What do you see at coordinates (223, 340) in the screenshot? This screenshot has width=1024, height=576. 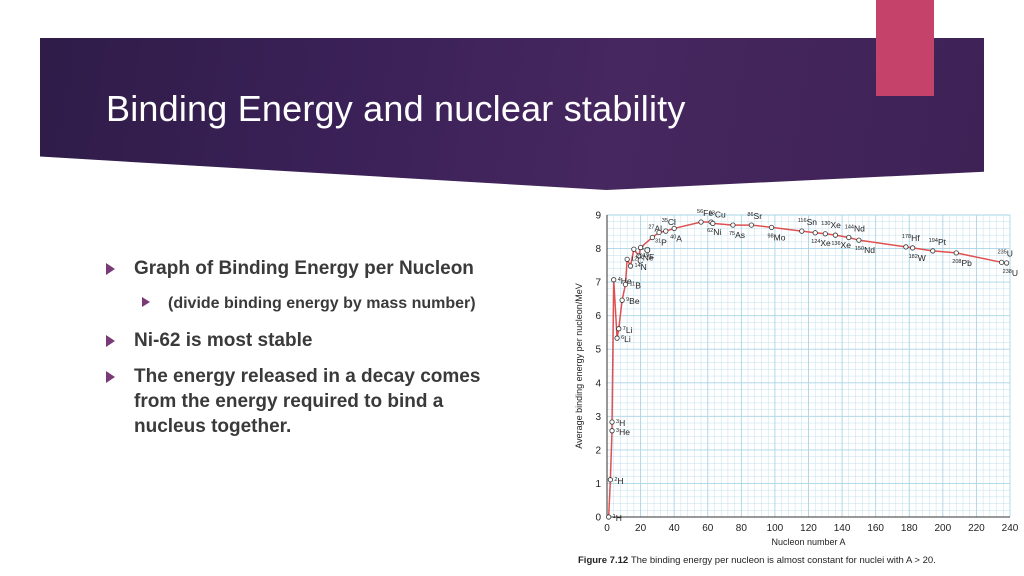 I see `bullet-text: Ni-62 is most stable` at bounding box center [223, 340].